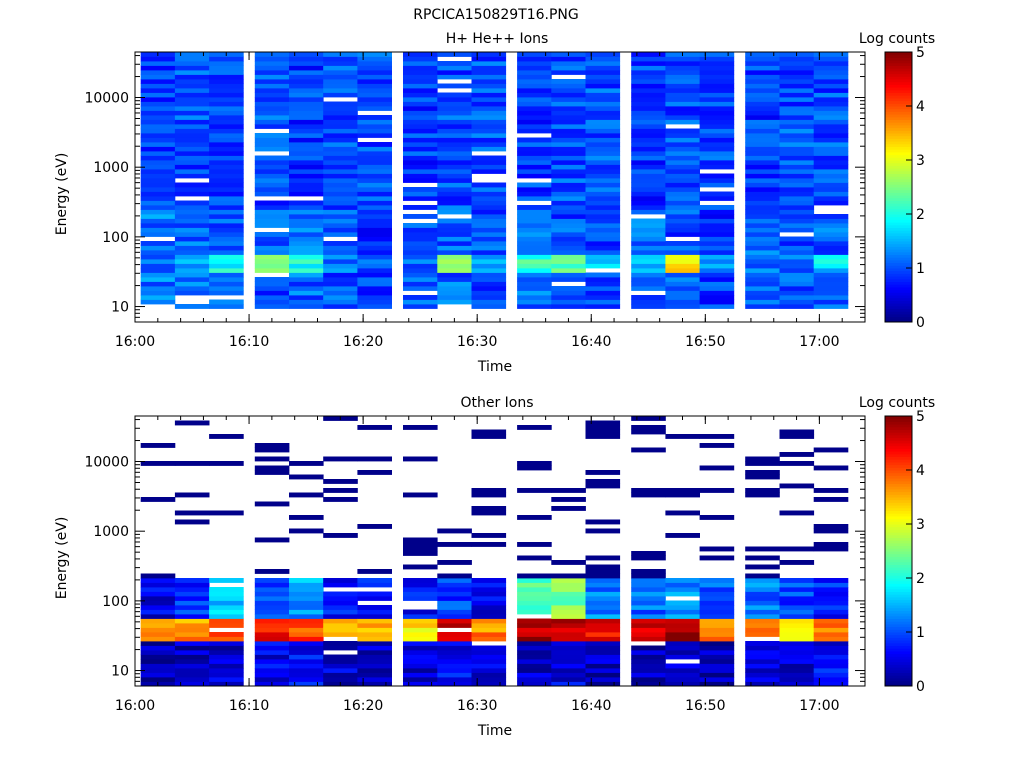  What do you see at coordinates (920, 53) in the screenshot?
I see `colorbar-tick-label: 5` at bounding box center [920, 53].